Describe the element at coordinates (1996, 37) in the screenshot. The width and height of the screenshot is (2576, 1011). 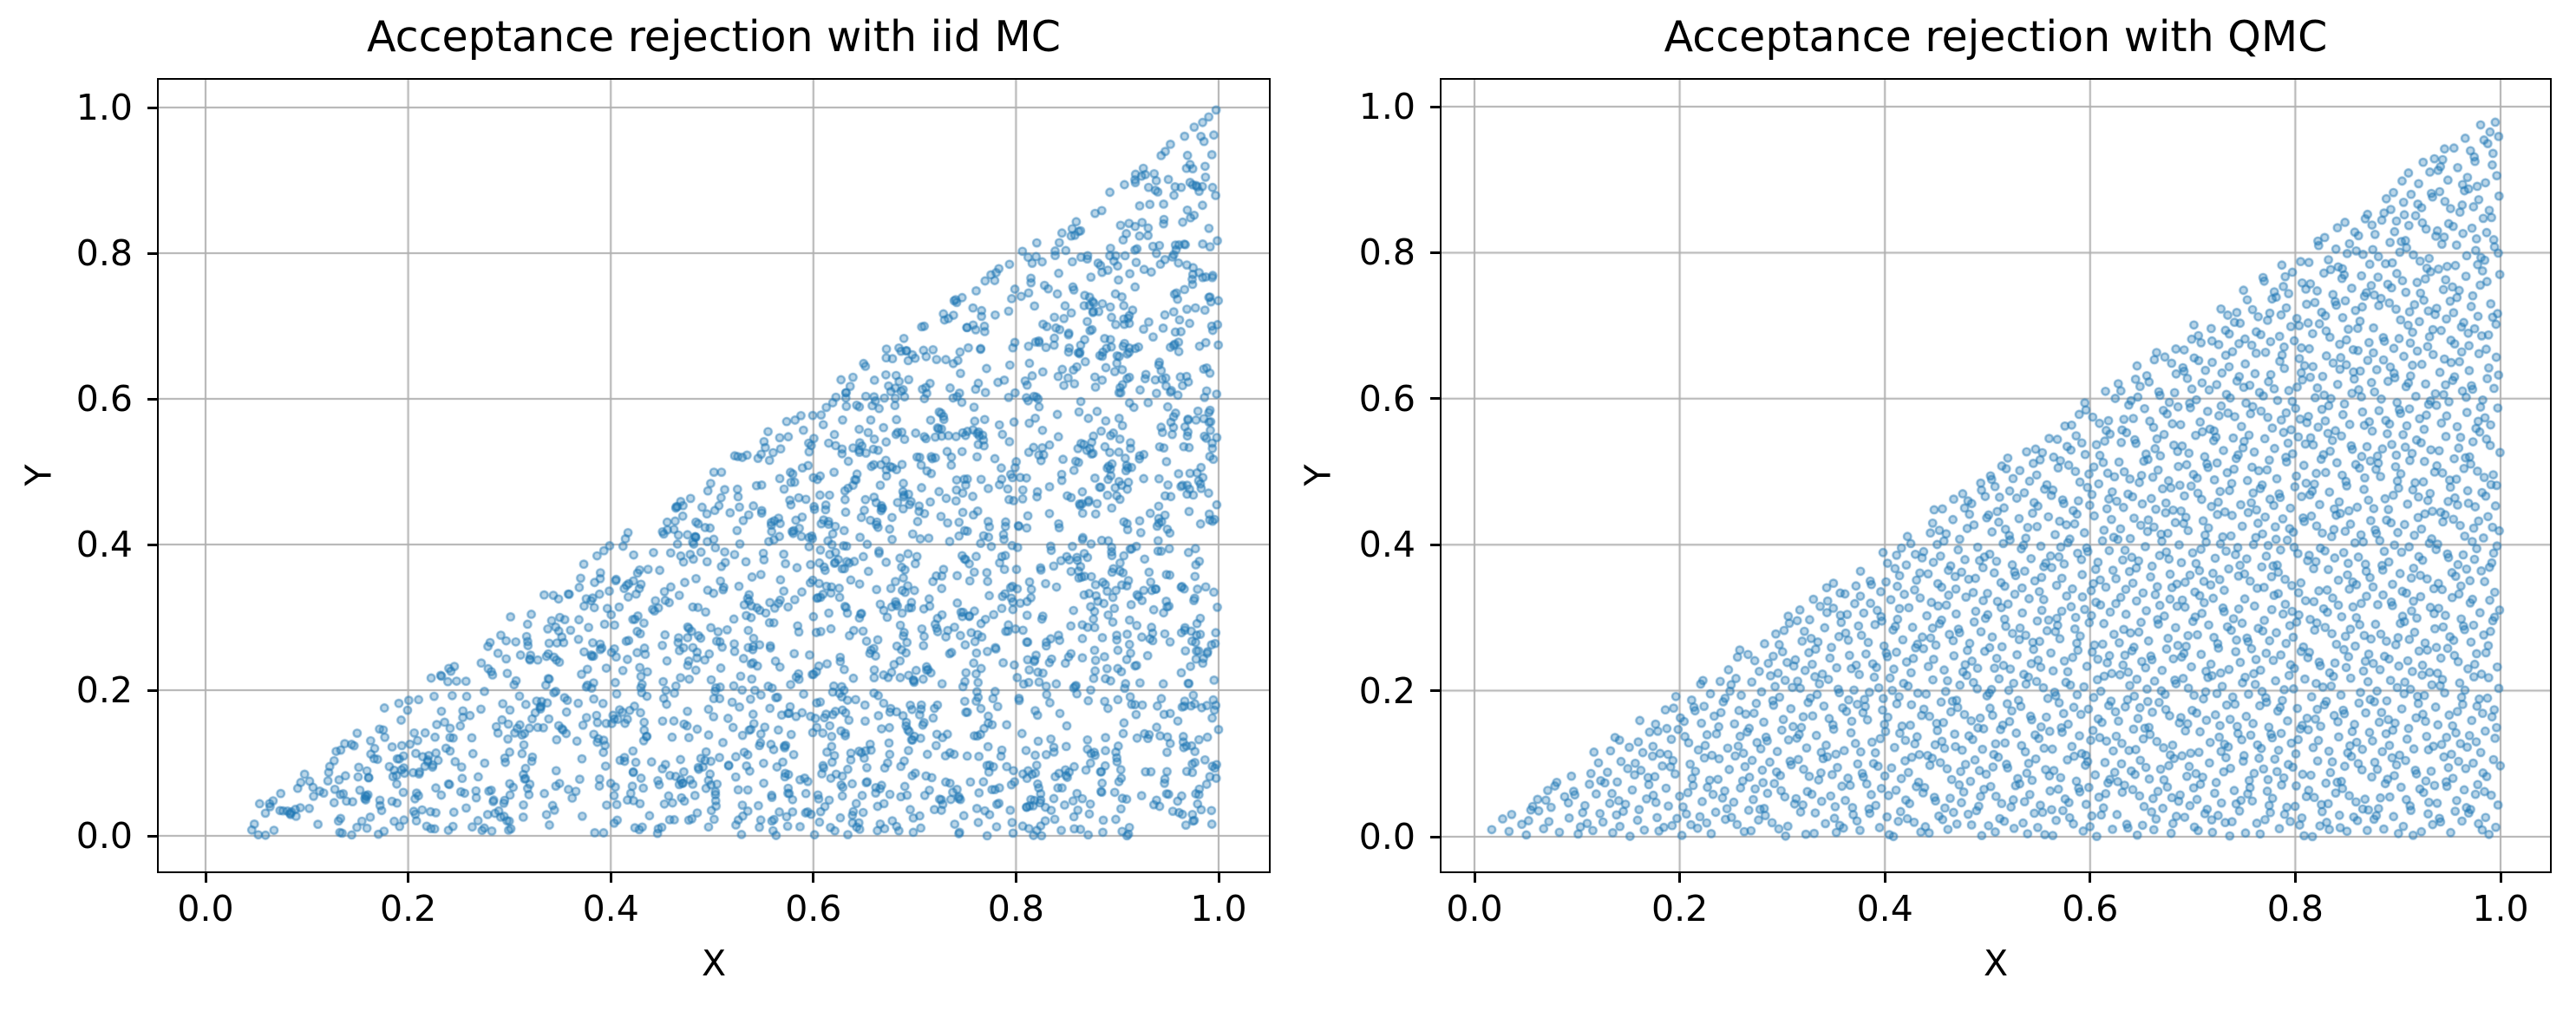
I see `plot-title: Acceptance rejection with QMC` at that location.